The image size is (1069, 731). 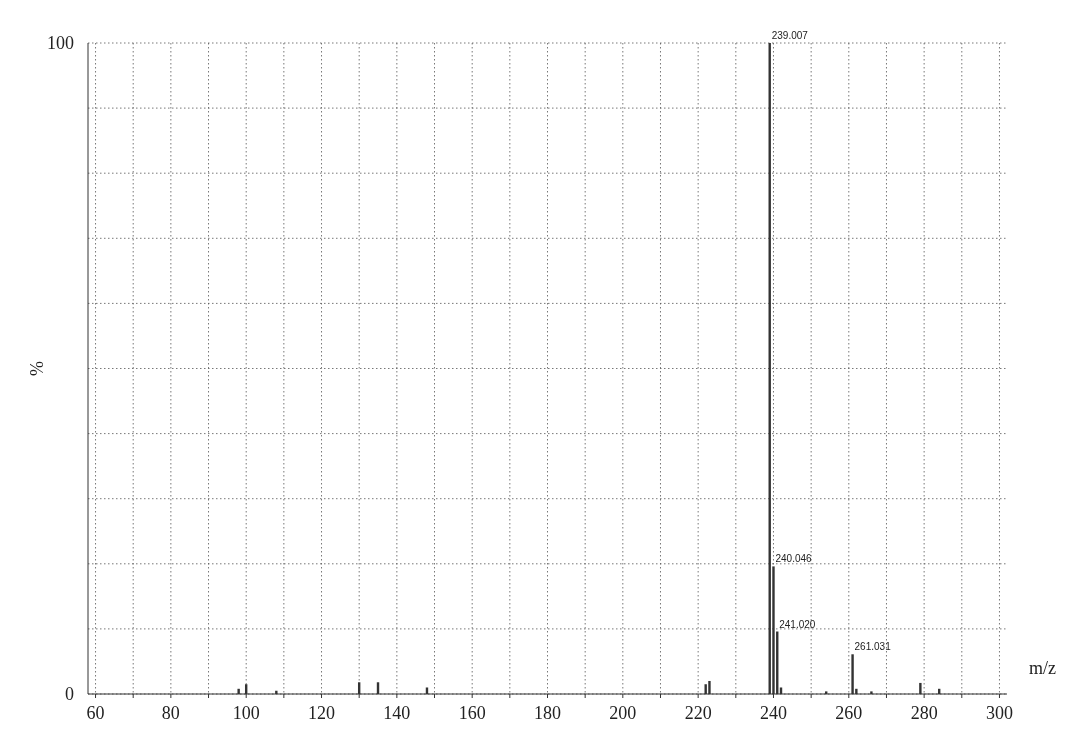 What do you see at coordinates (999, 713) in the screenshot?
I see `x-tick-label: 300` at bounding box center [999, 713].